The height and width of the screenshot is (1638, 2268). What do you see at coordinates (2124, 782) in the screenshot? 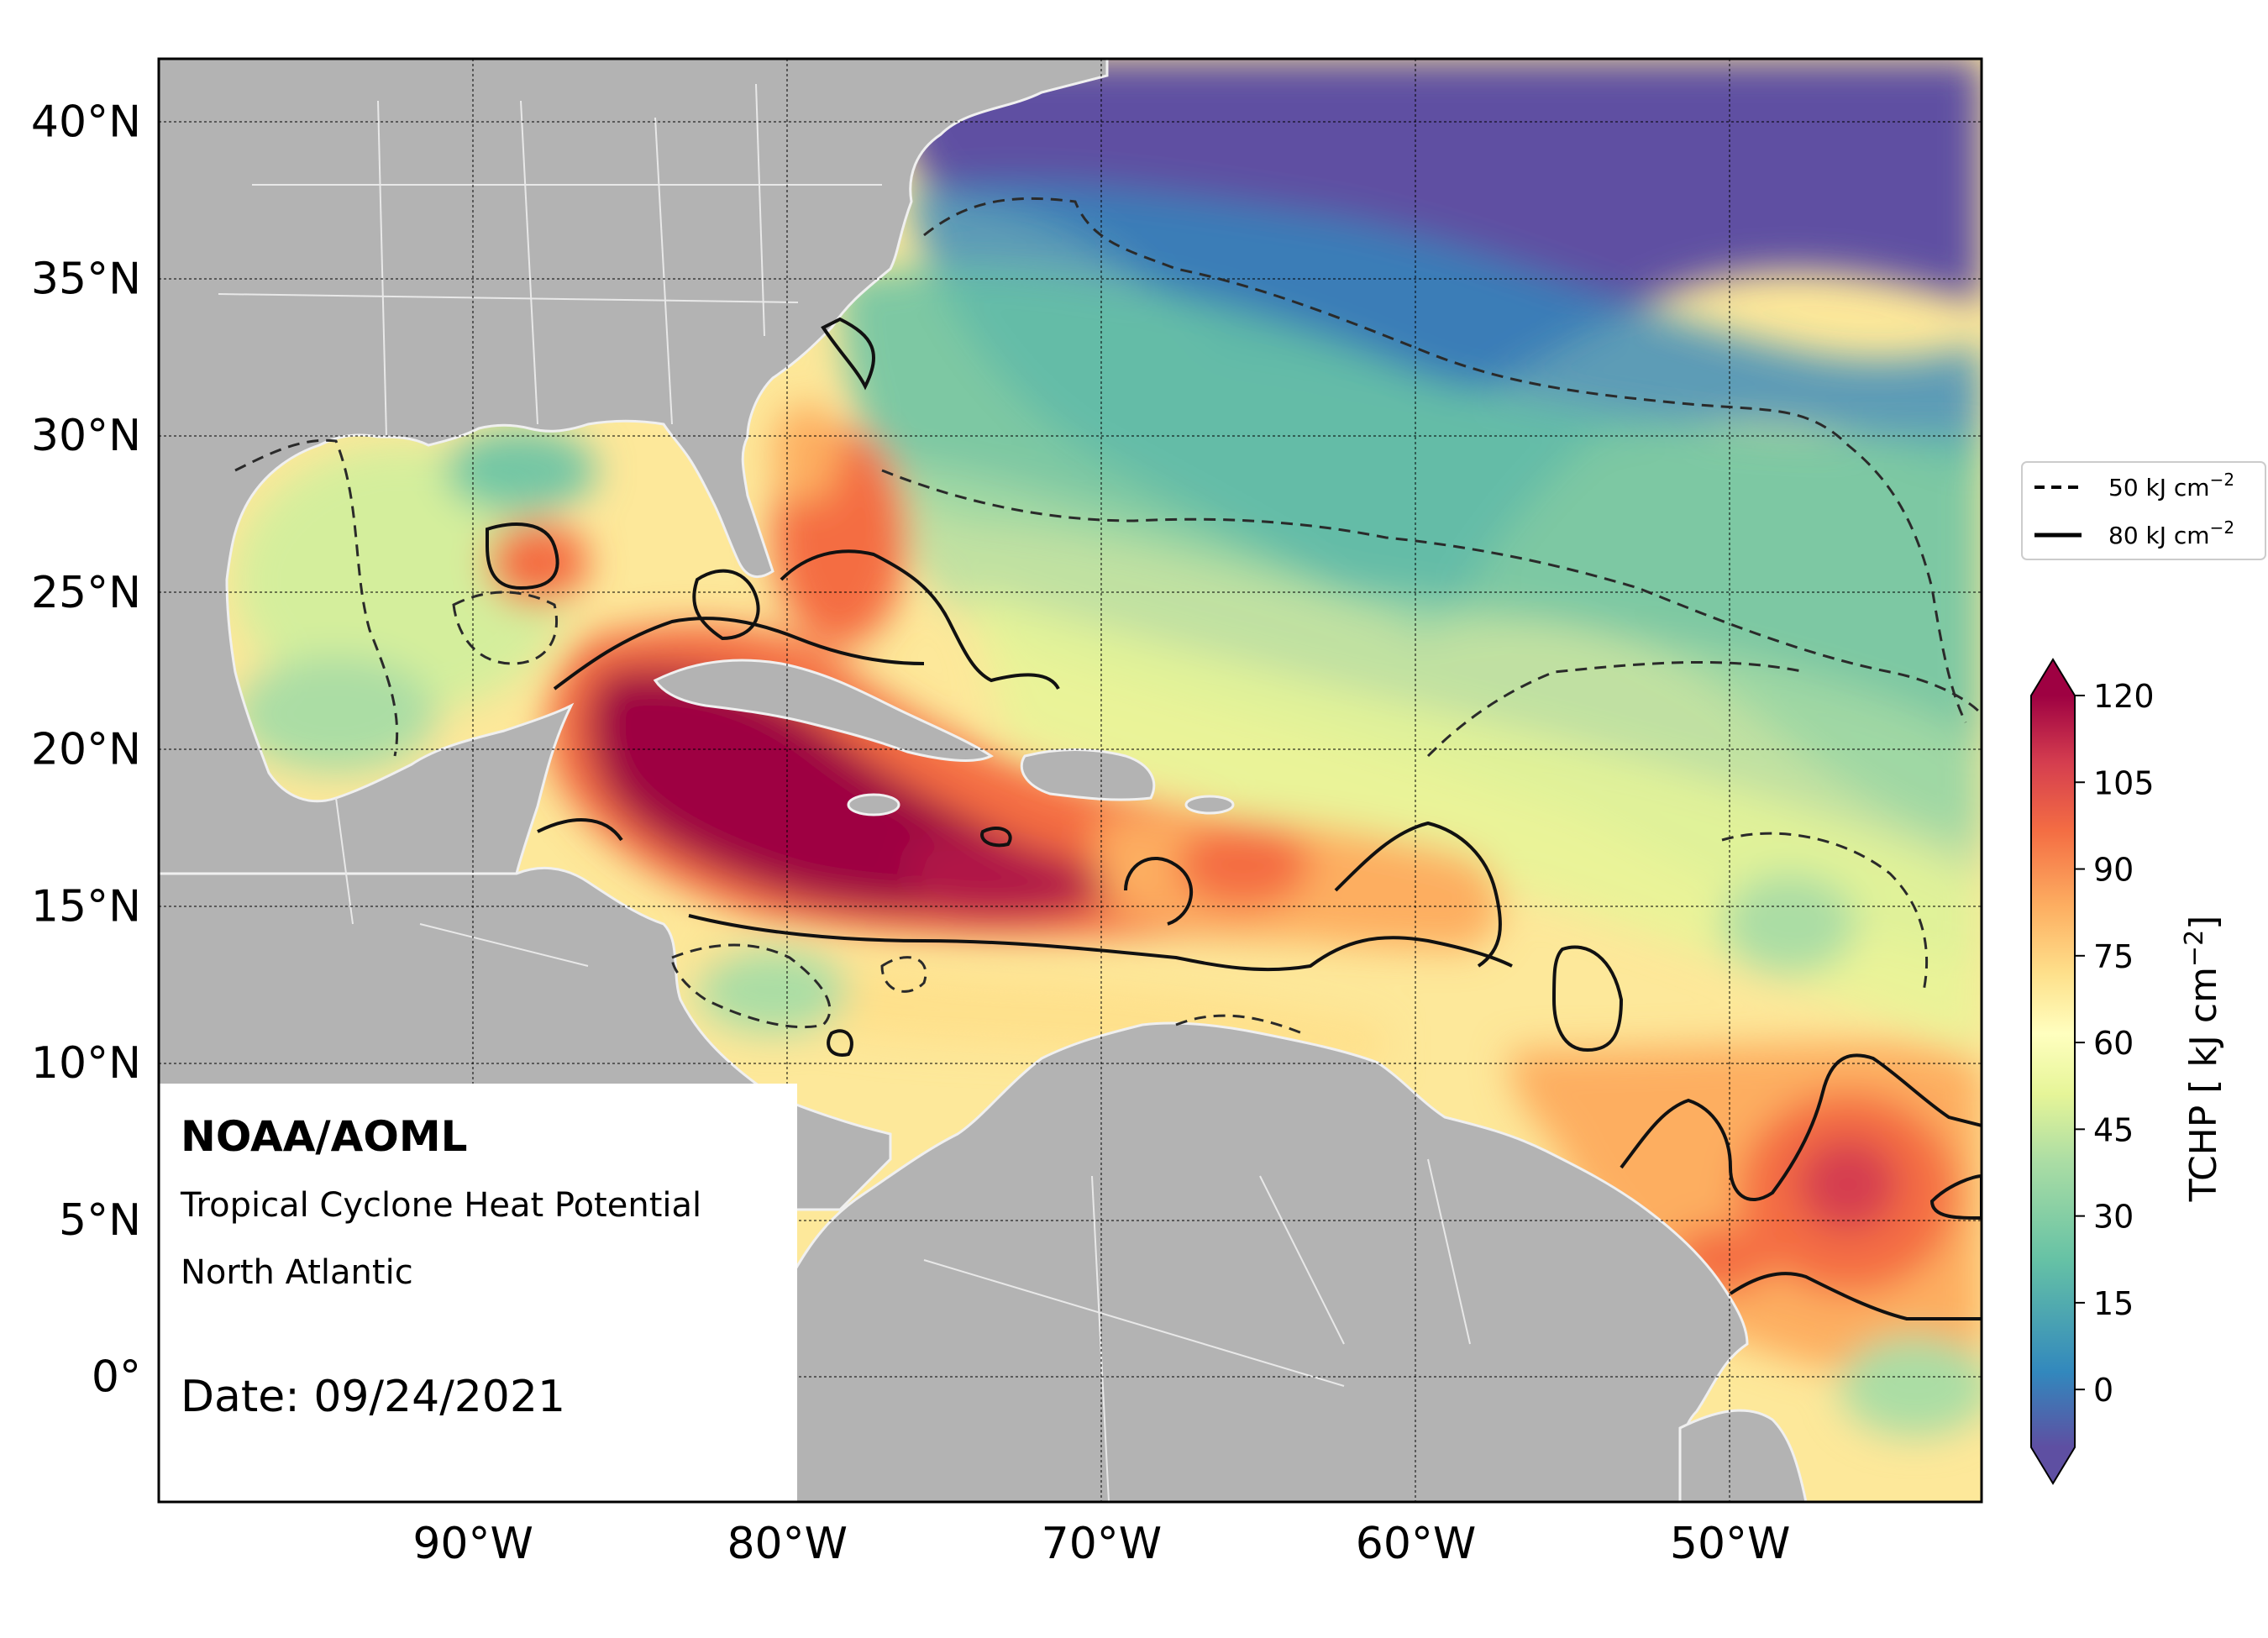
I see `colorbar-tick-label-1: 105` at bounding box center [2124, 782].